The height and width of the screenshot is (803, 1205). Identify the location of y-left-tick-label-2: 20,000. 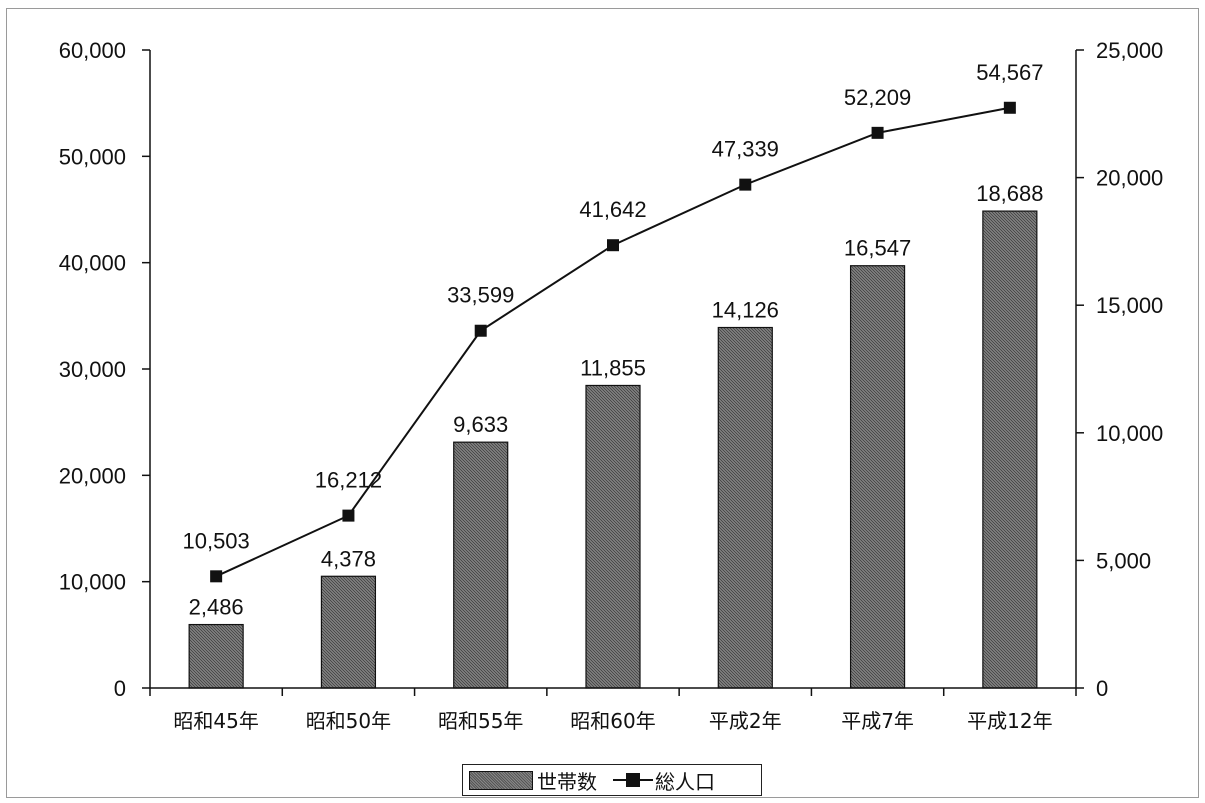
(92, 475).